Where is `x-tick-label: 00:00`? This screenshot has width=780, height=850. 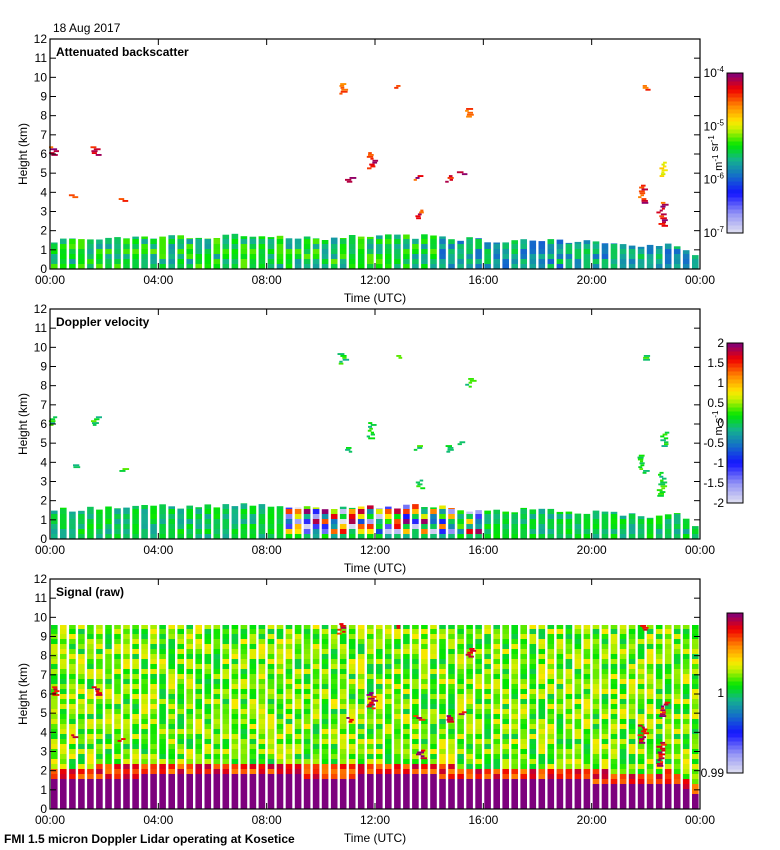 x-tick-label: 00:00 is located at coordinates (50, 550).